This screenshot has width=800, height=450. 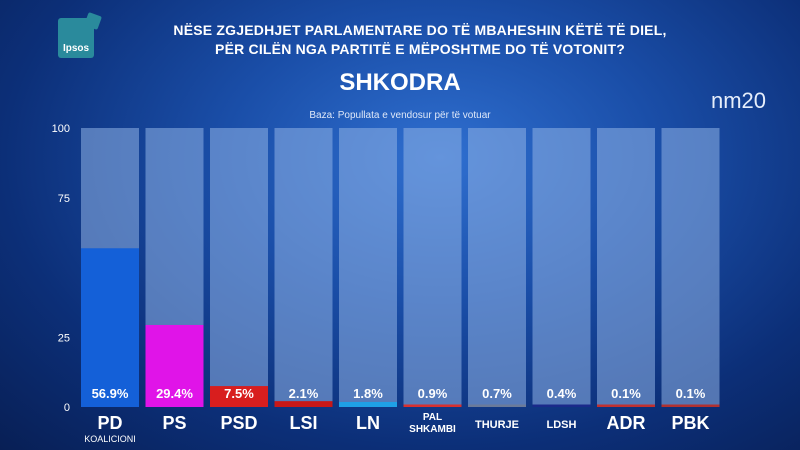 I want to click on y-tick-label: 0, so click(x=67, y=408).